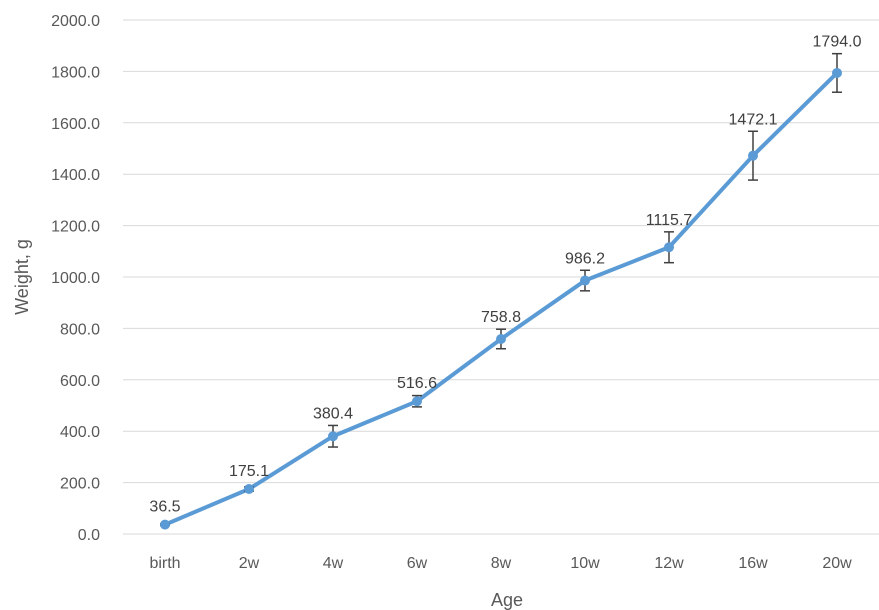 The height and width of the screenshot is (610, 879). I want to click on x-axis-ticks: birth 2w 4w 6w 8w 10w 12w 16w 20w, so click(500, 563).